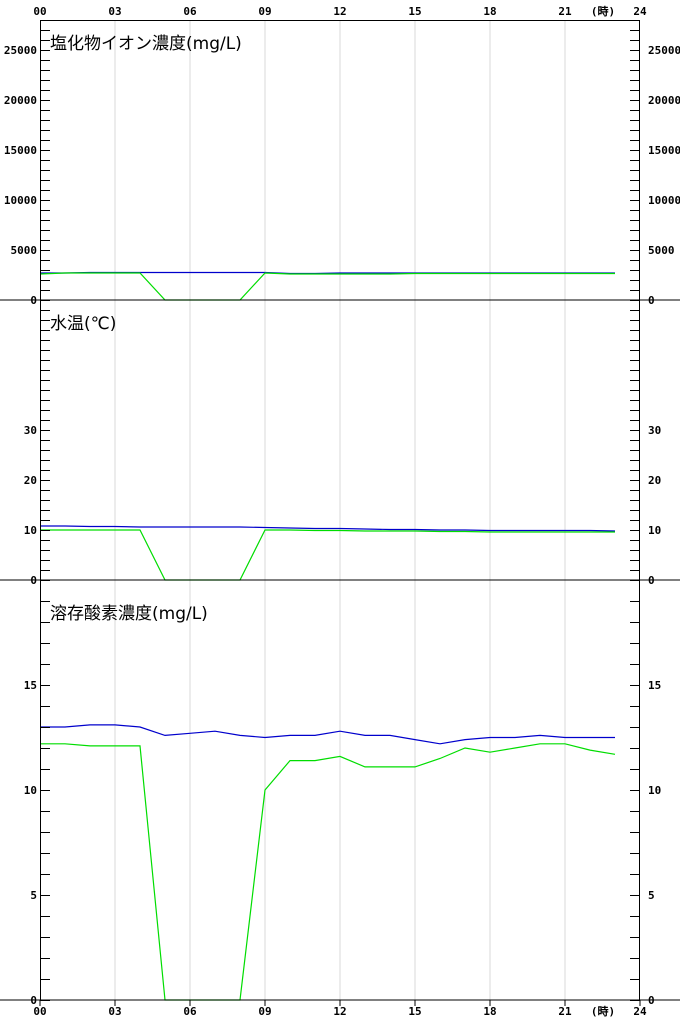  Describe the element at coordinates (664, 150) in the screenshot. I see `y-tick-label-right: 15000` at that location.